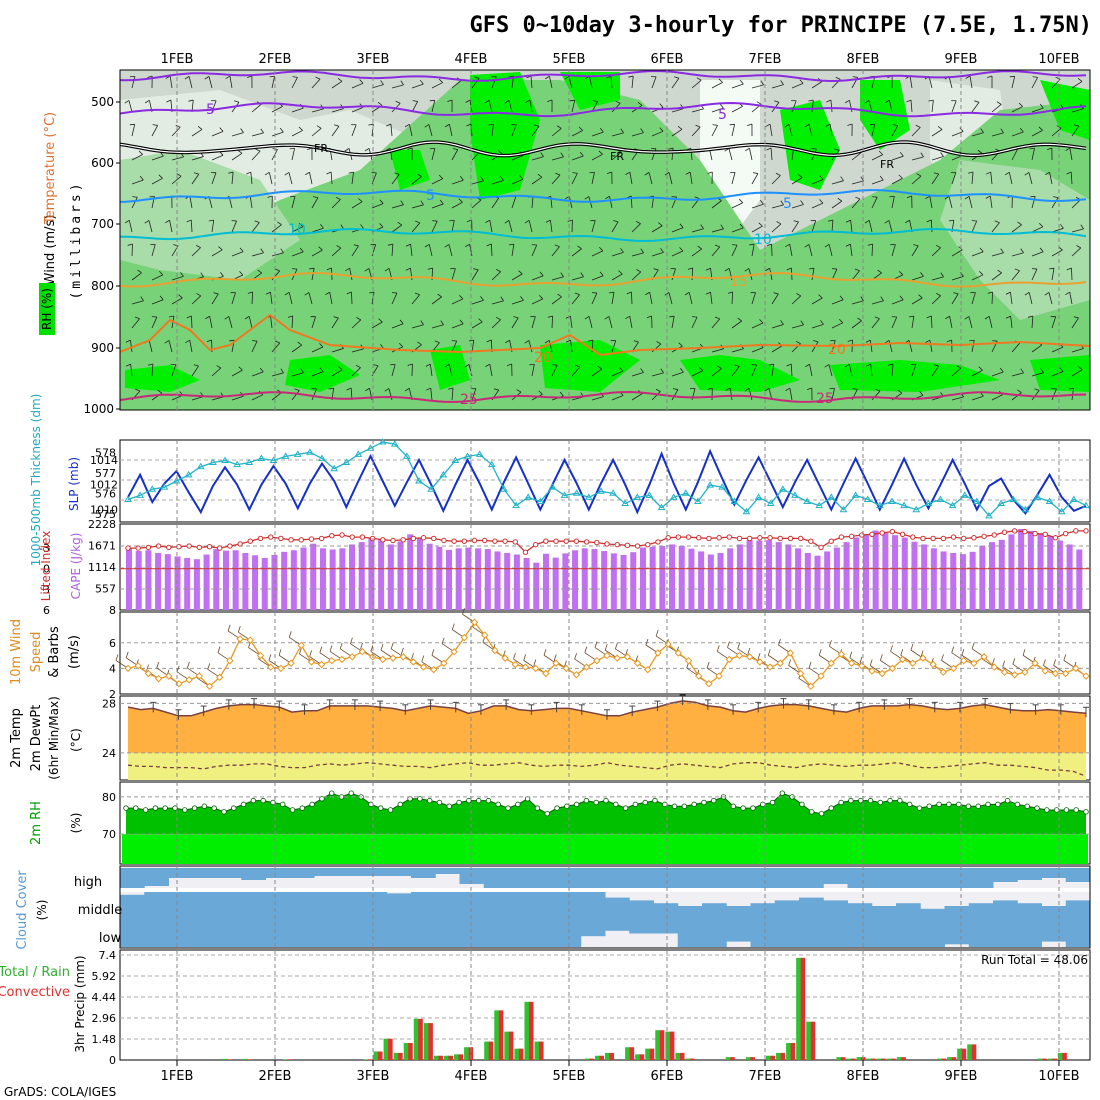 This screenshot has width=1100, height=1100. I want to click on cloud-middle-label: middle, so click(100, 910).